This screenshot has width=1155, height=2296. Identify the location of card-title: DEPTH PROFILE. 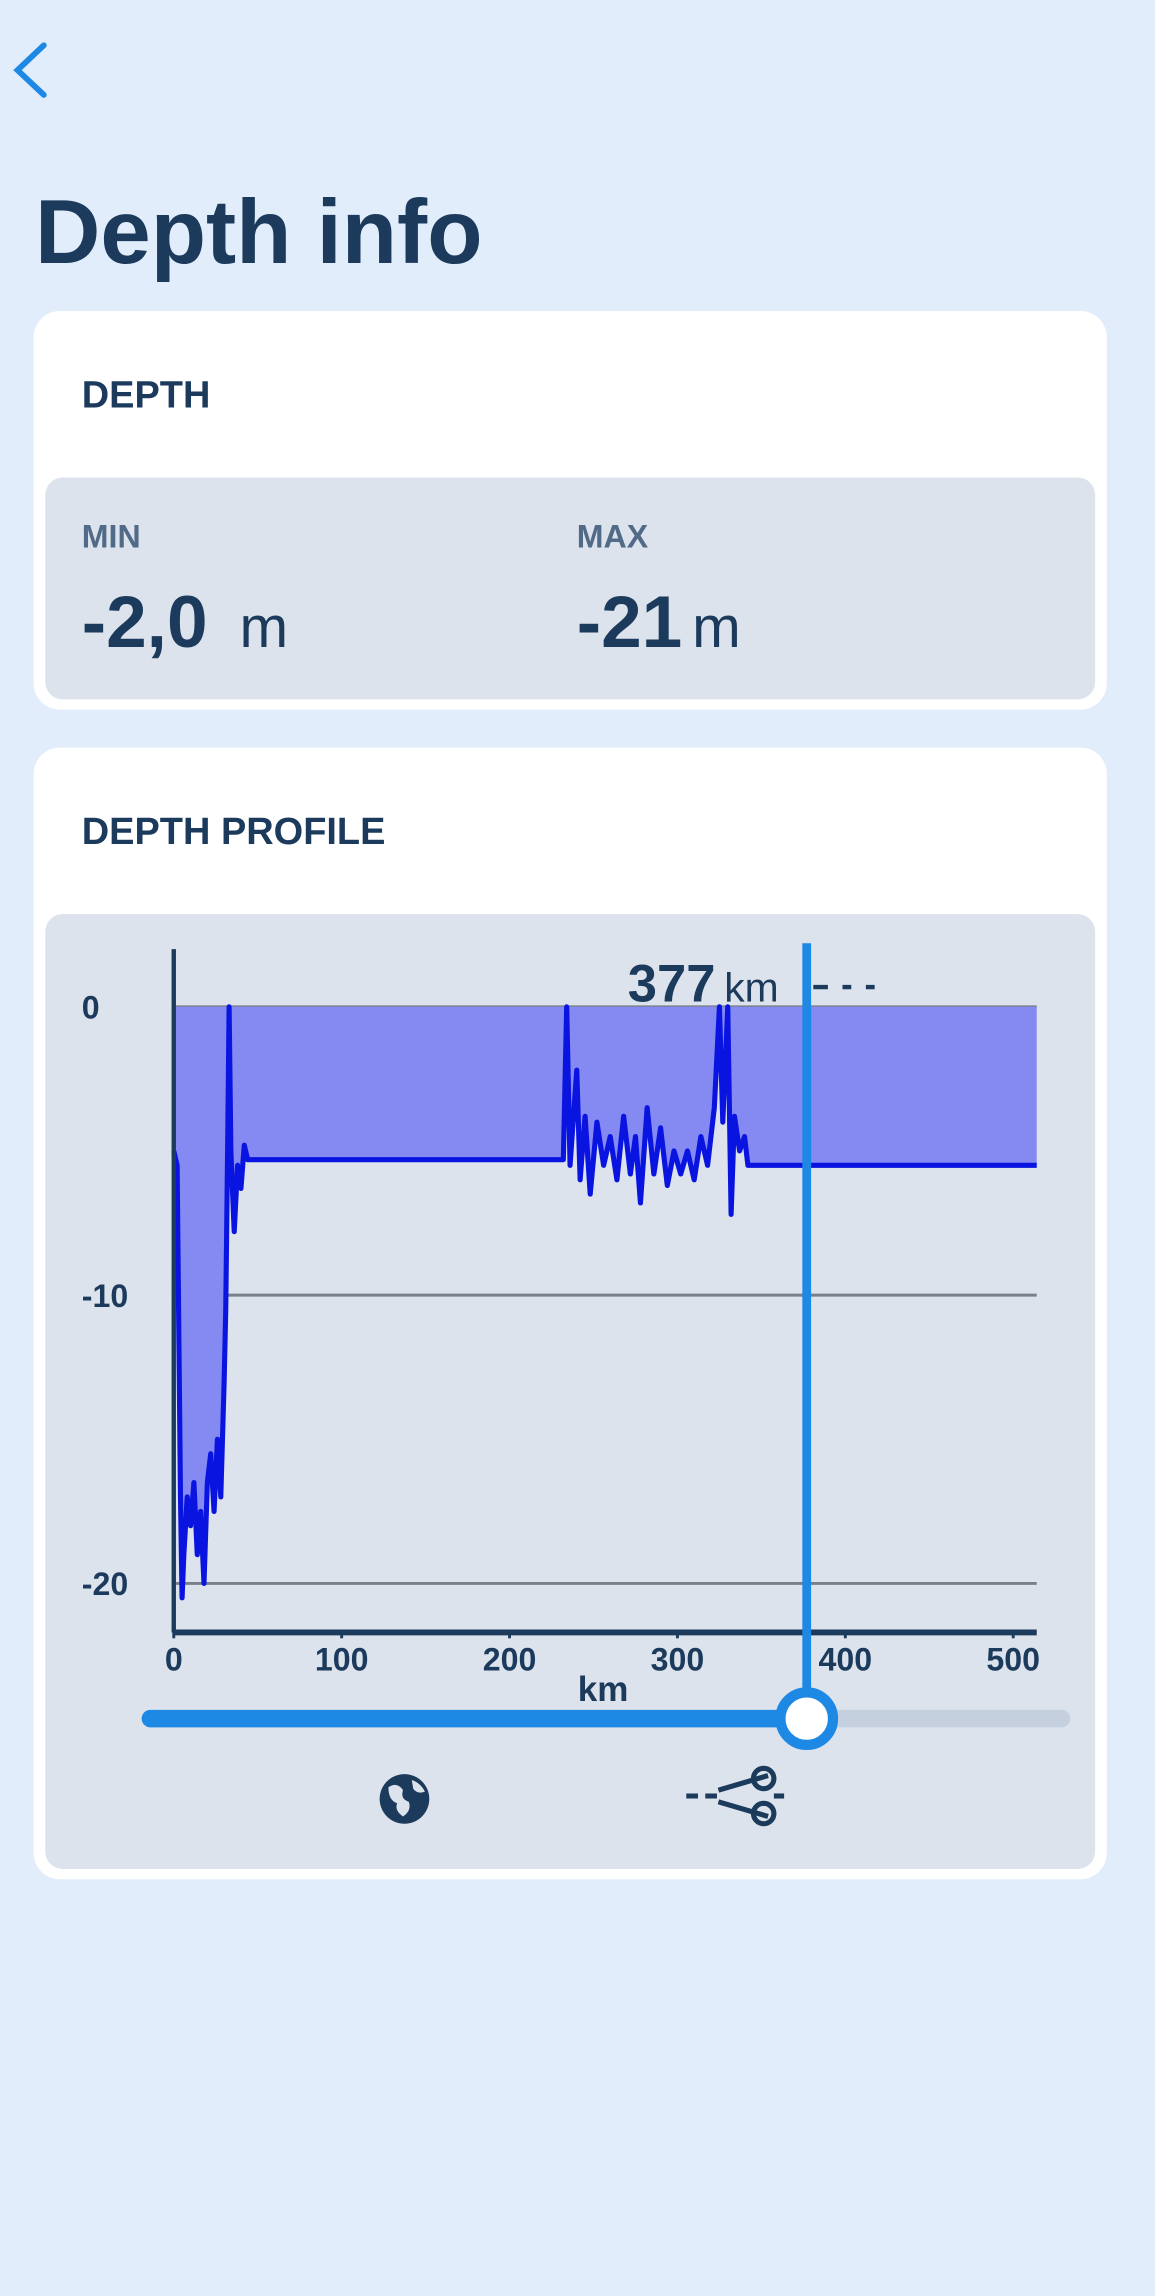
(234, 832).